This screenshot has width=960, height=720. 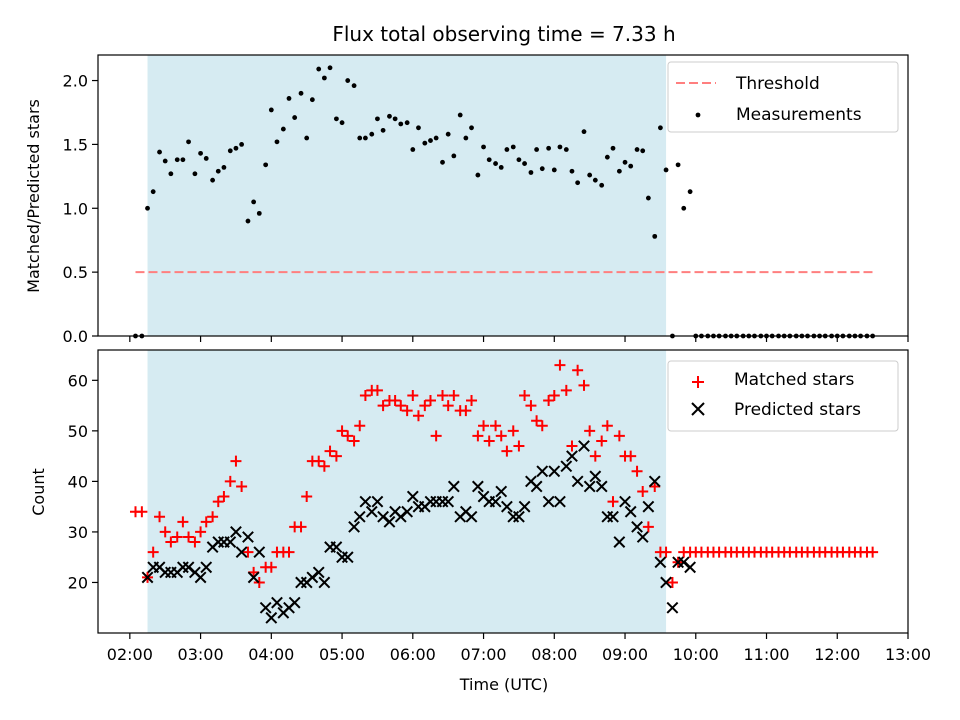 I want to click on x-tick-label: 12:00, so click(x=837, y=654).